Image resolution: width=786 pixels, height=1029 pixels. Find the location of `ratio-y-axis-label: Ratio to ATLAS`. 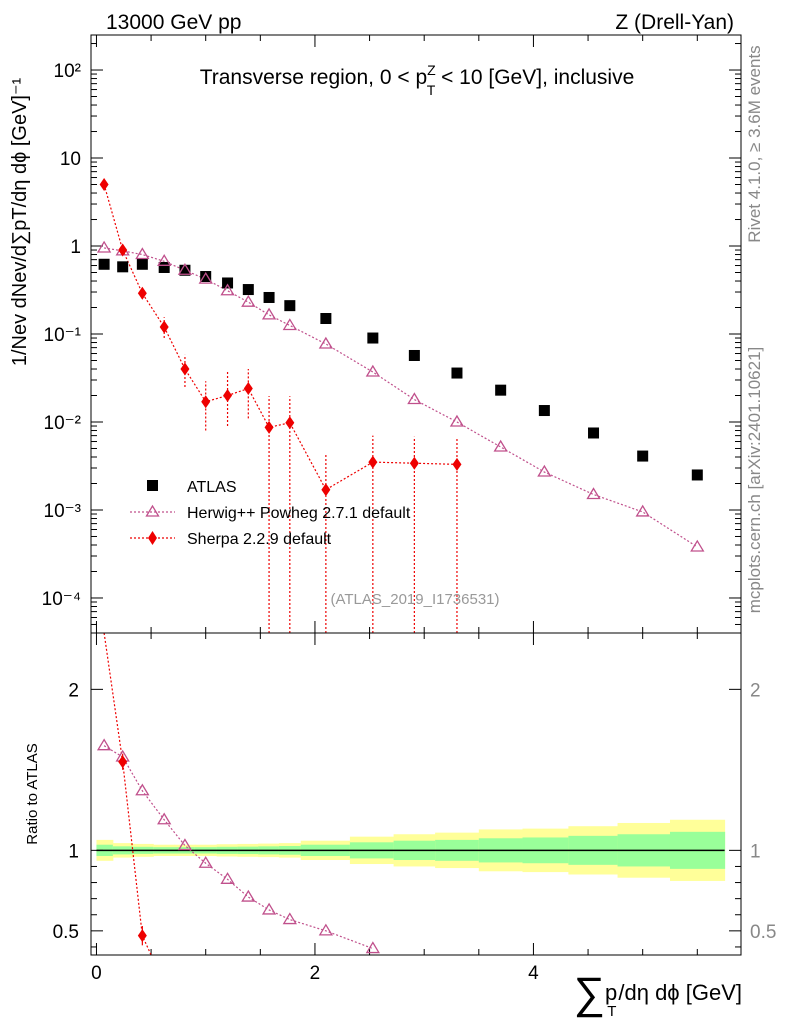

ratio-y-axis-label: Ratio to ATLAS is located at coordinates (32, 793).